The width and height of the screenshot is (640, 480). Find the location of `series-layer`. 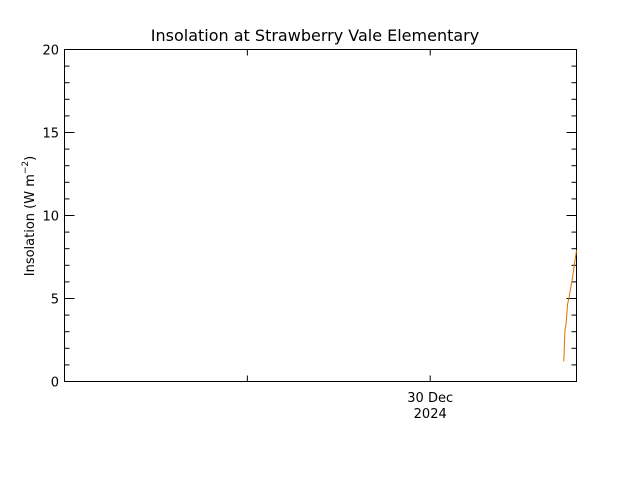

series-layer is located at coordinates (570, 306).